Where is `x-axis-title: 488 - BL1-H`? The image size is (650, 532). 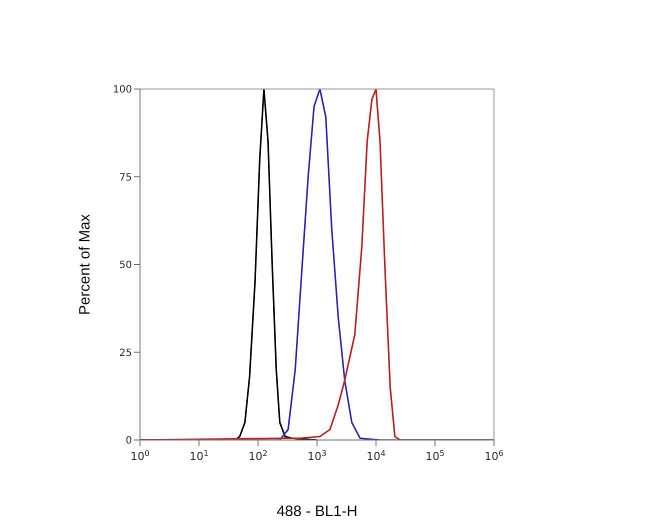
x-axis-title: 488 - BL1-H is located at coordinates (317, 511).